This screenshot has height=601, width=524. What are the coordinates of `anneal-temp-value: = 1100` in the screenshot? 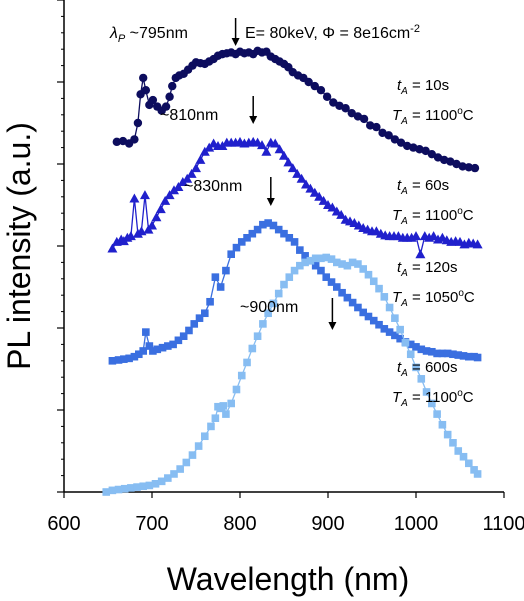 It's located at (432, 115).